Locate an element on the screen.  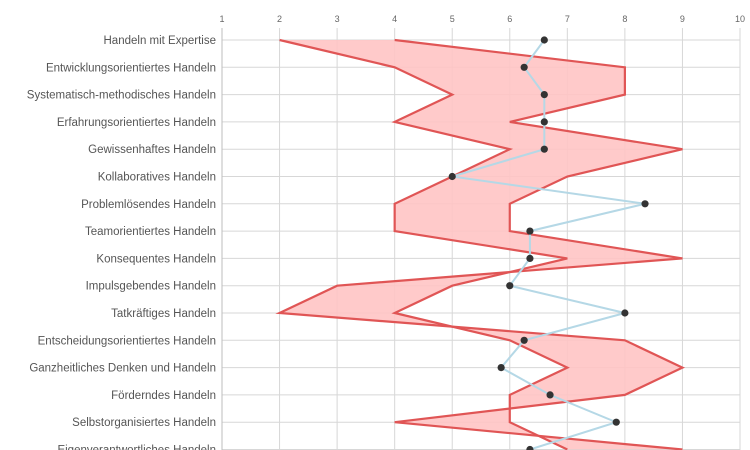
category-label: Gewissenhaftes Handeln is located at coordinates (152, 150).